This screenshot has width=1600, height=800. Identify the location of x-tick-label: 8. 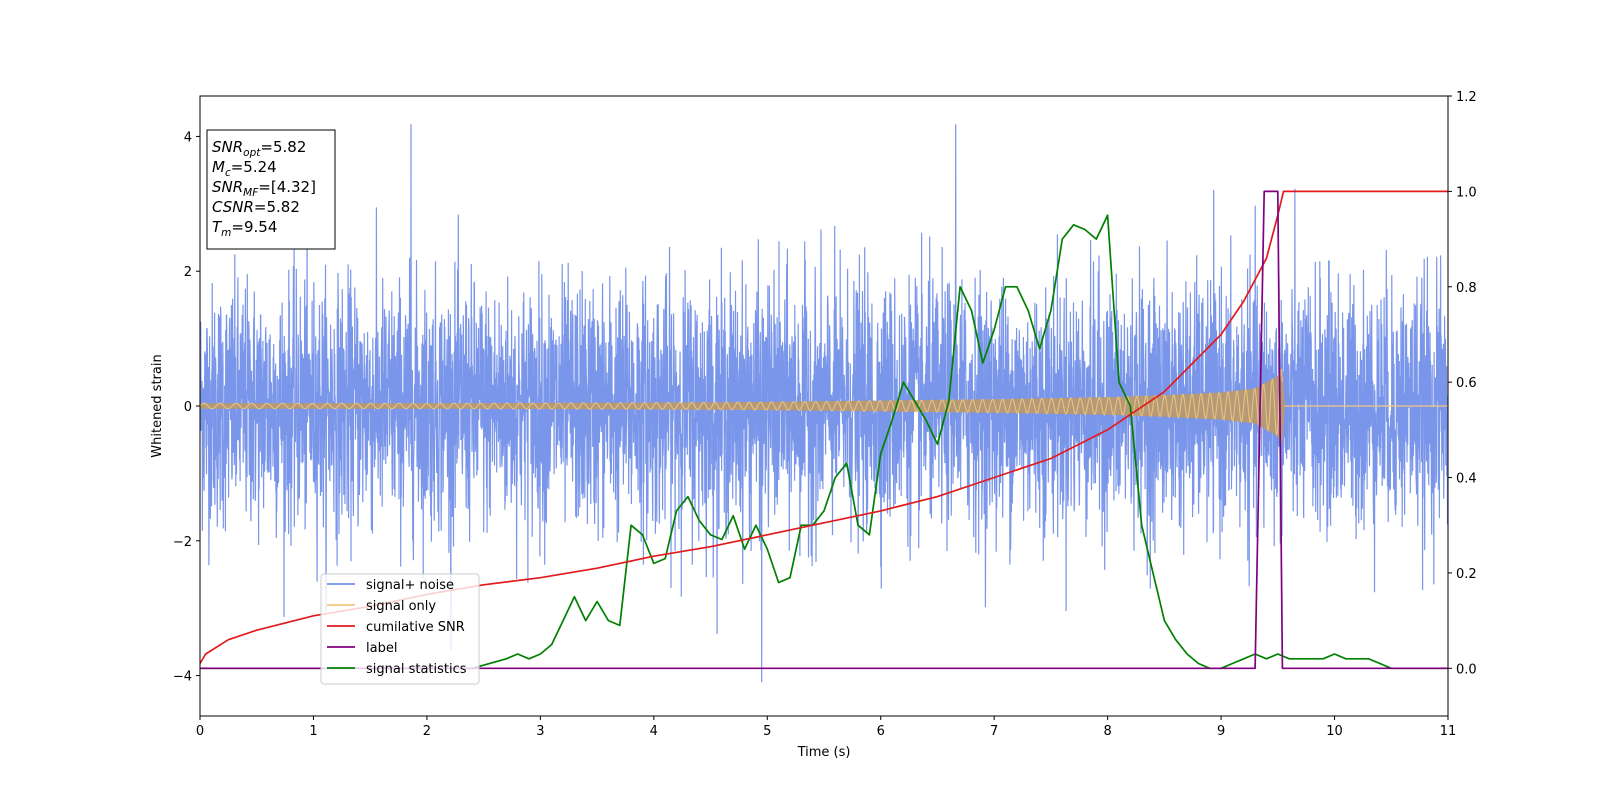
(1107, 731).